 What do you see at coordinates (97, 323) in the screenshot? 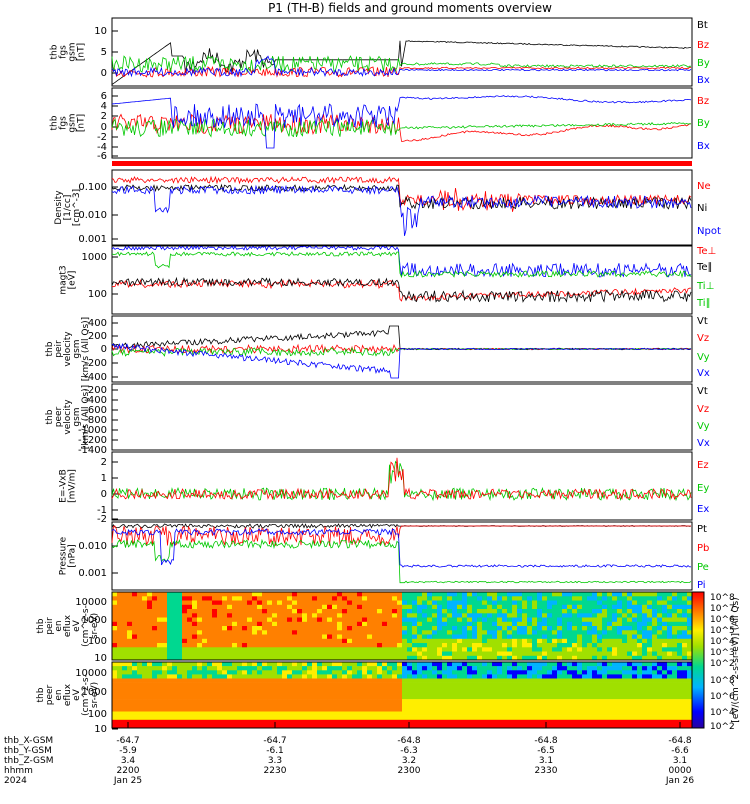
I see `y-tick-label: 400` at bounding box center [97, 323].